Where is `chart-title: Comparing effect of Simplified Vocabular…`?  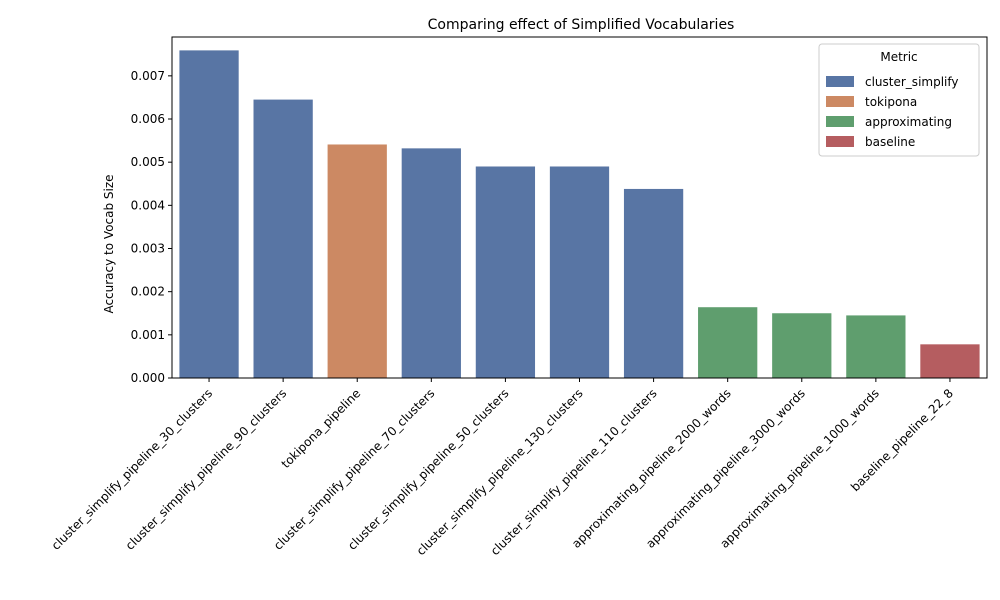
chart-title: Comparing effect of Simplified Vocabular… is located at coordinates (581, 25).